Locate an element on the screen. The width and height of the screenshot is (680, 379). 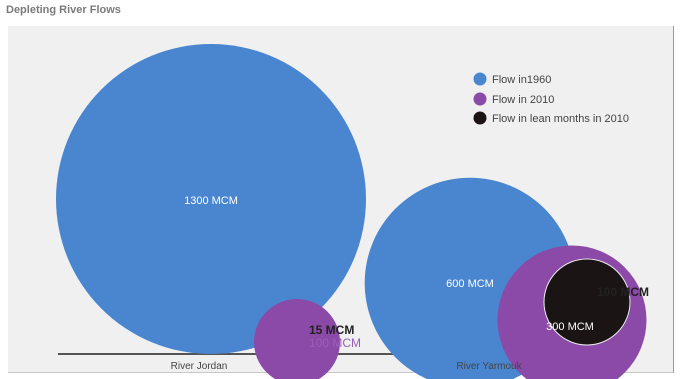
bubble-yarmouk-lean is located at coordinates (587, 302).